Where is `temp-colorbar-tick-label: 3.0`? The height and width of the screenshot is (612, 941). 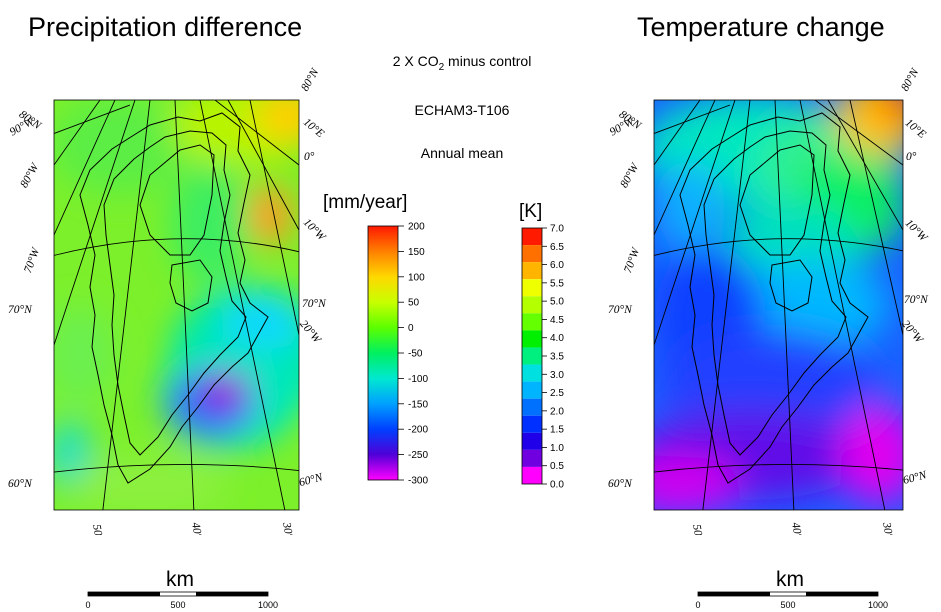 temp-colorbar-tick-label: 3.0 is located at coordinates (557, 375).